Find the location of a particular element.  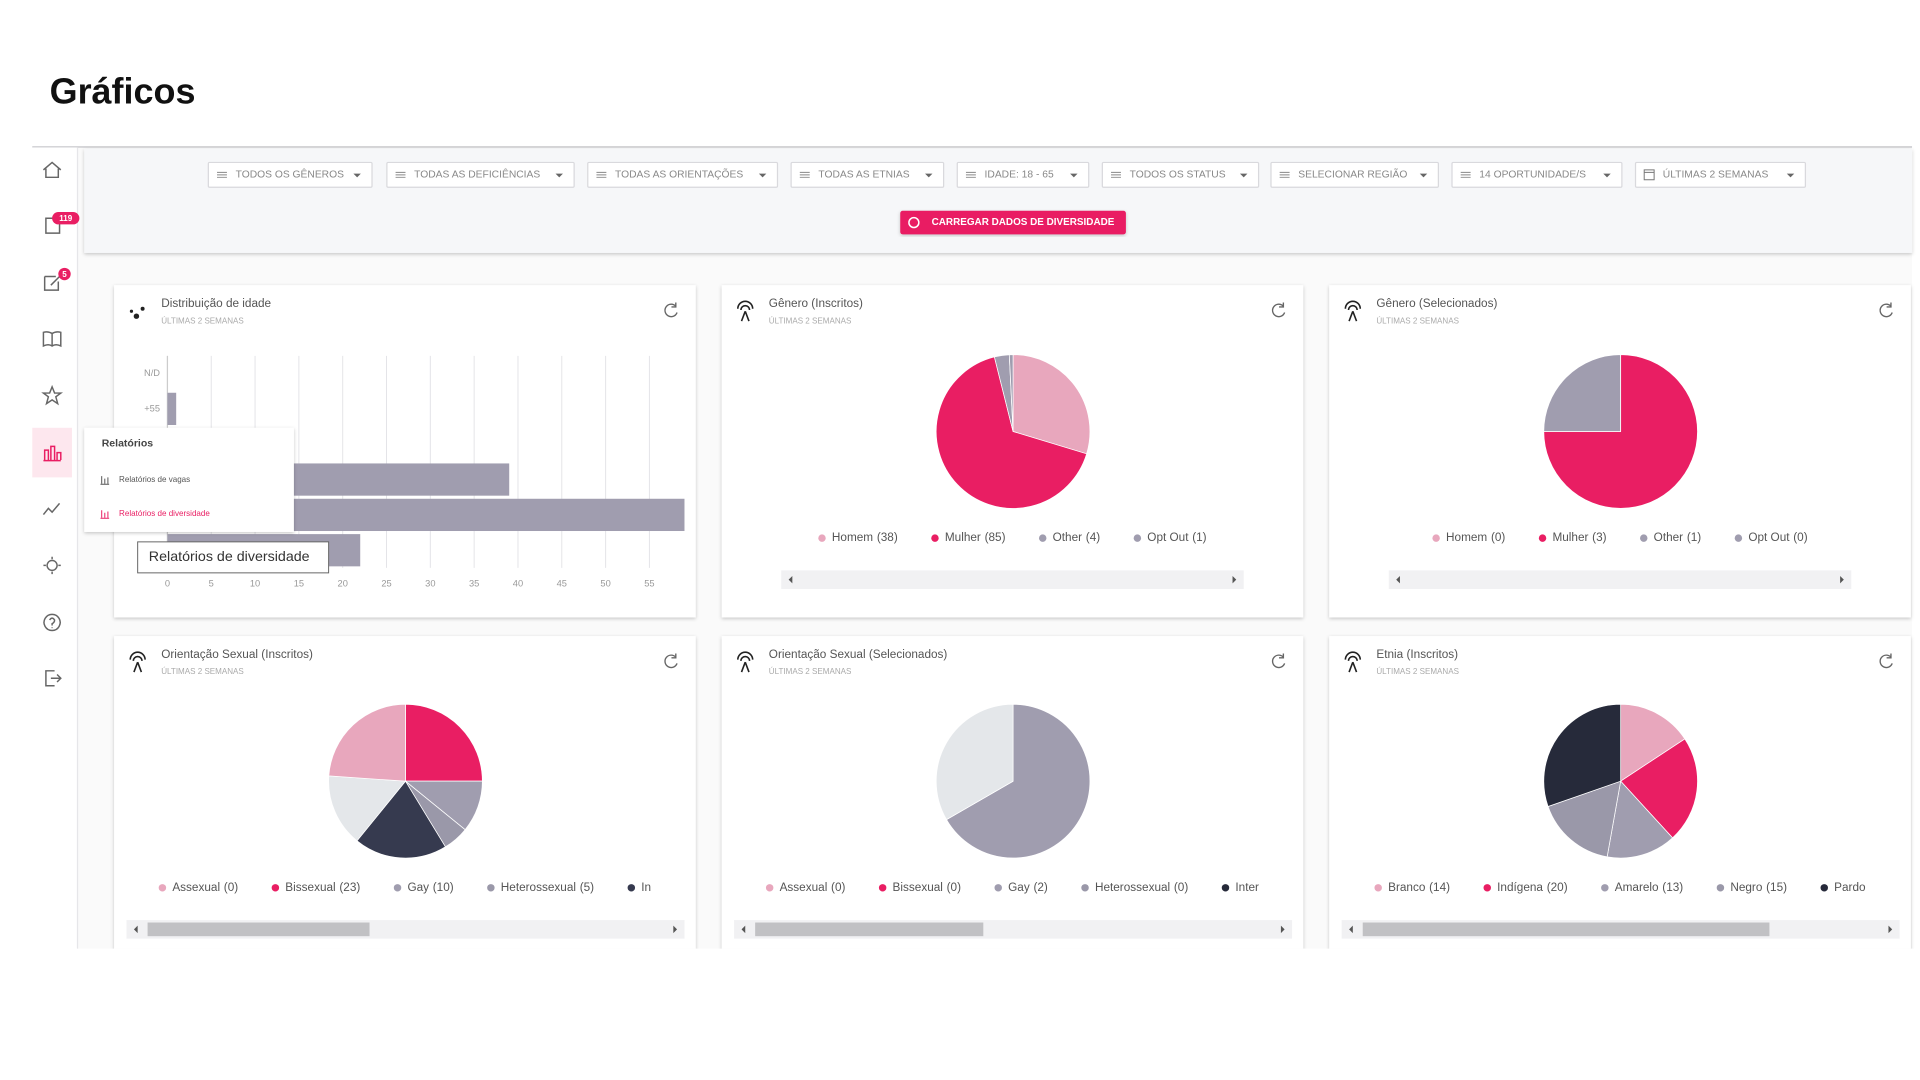

legend-item: Opt Out (1) is located at coordinates (1170, 537).